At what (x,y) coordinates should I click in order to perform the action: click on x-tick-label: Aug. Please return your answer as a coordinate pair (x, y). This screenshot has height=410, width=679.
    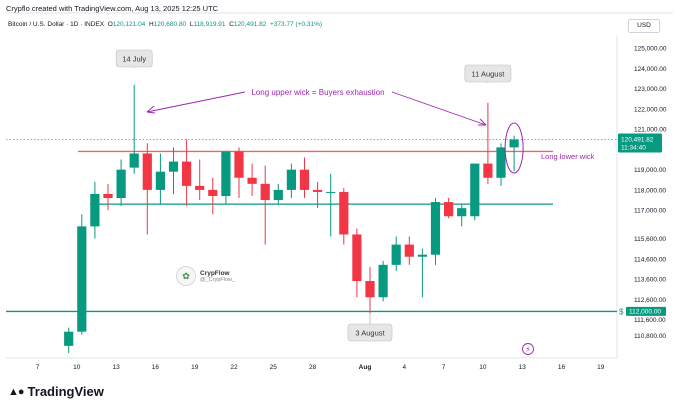
    Looking at the image, I should click on (365, 367).